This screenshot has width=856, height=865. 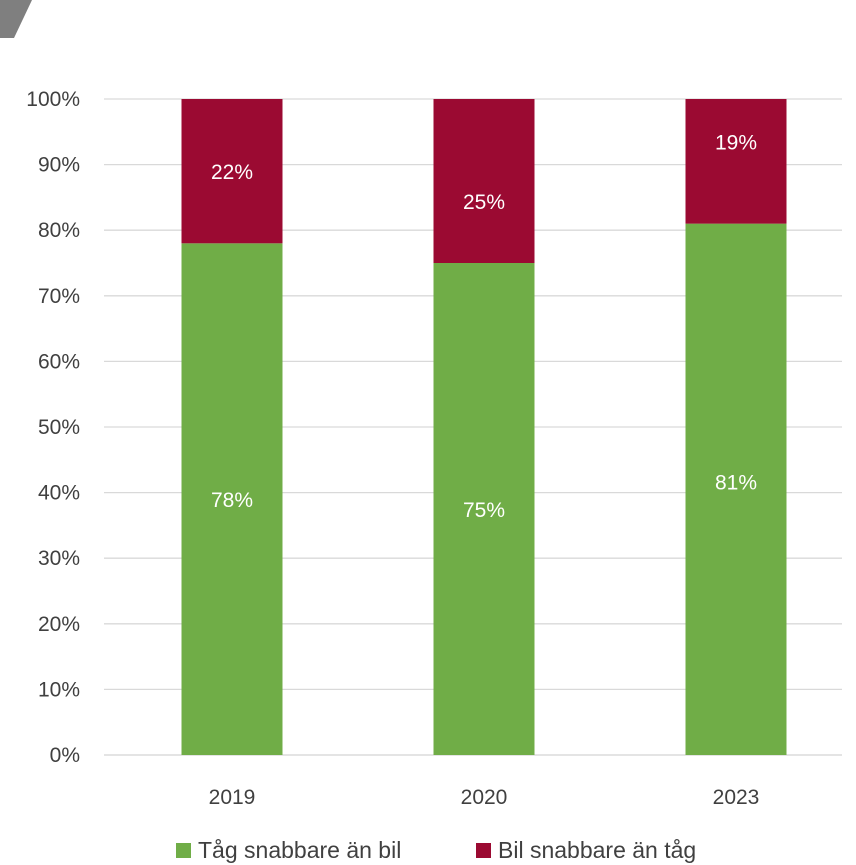 I want to click on corner-decoration, so click(x=16, y=19).